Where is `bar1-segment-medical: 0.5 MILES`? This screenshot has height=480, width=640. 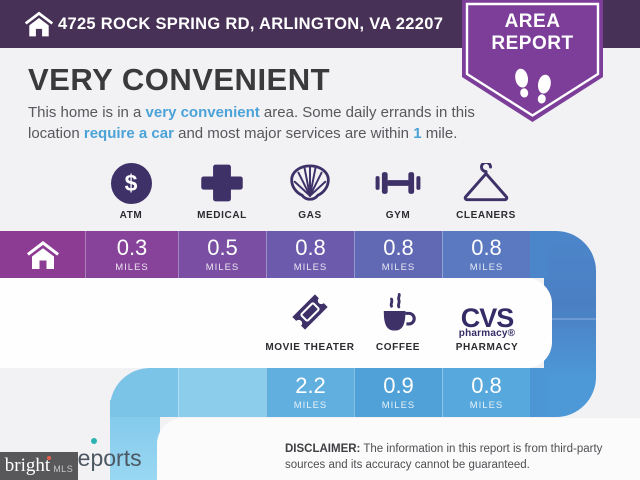 bar1-segment-medical: 0.5 MILES is located at coordinates (222, 254).